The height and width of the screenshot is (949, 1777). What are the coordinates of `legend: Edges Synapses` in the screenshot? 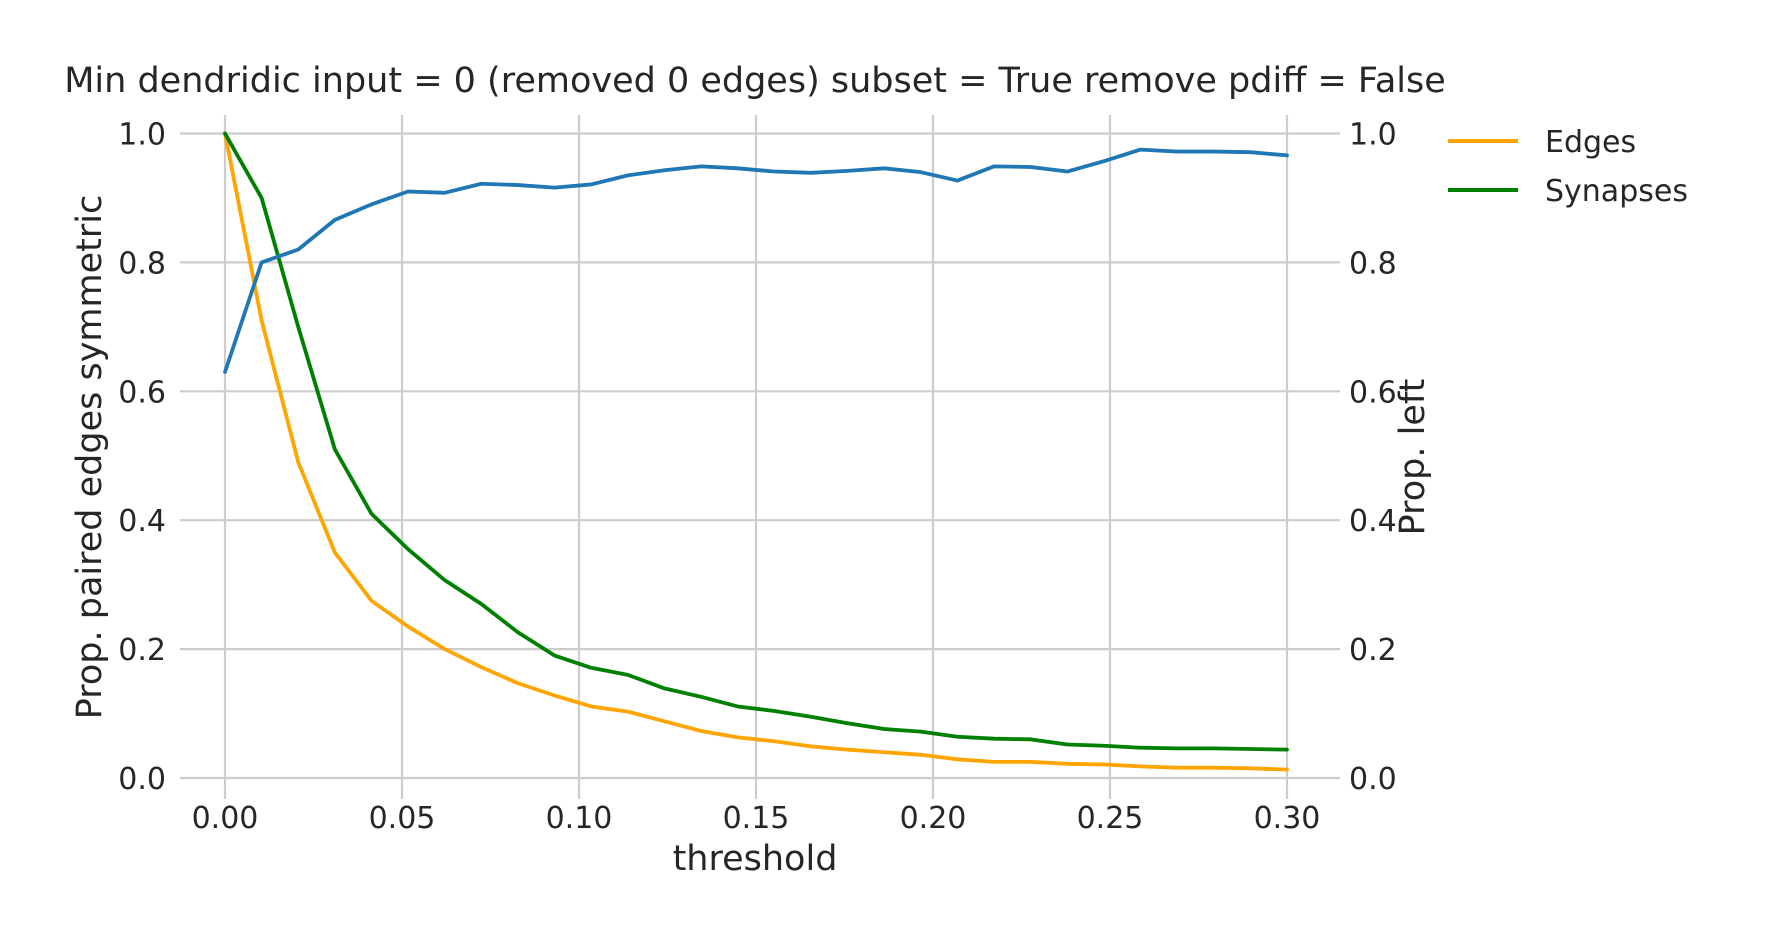 It's located at (1568, 167).